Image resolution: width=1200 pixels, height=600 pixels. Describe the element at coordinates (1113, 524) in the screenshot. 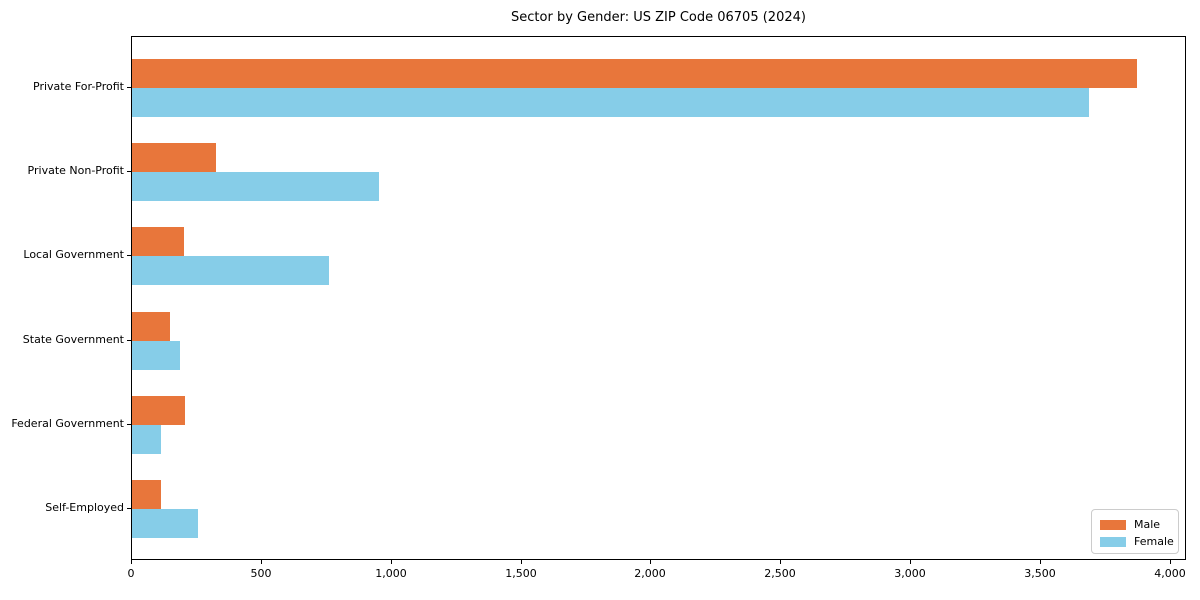

I see `legend-swatch-male` at that location.